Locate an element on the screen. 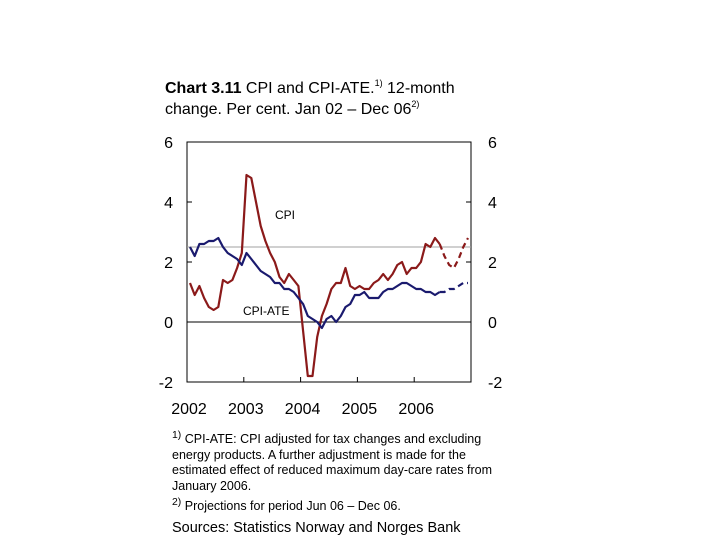  cpi-ate-series-label: CPI-ATE is located at coordinates (266, 311).